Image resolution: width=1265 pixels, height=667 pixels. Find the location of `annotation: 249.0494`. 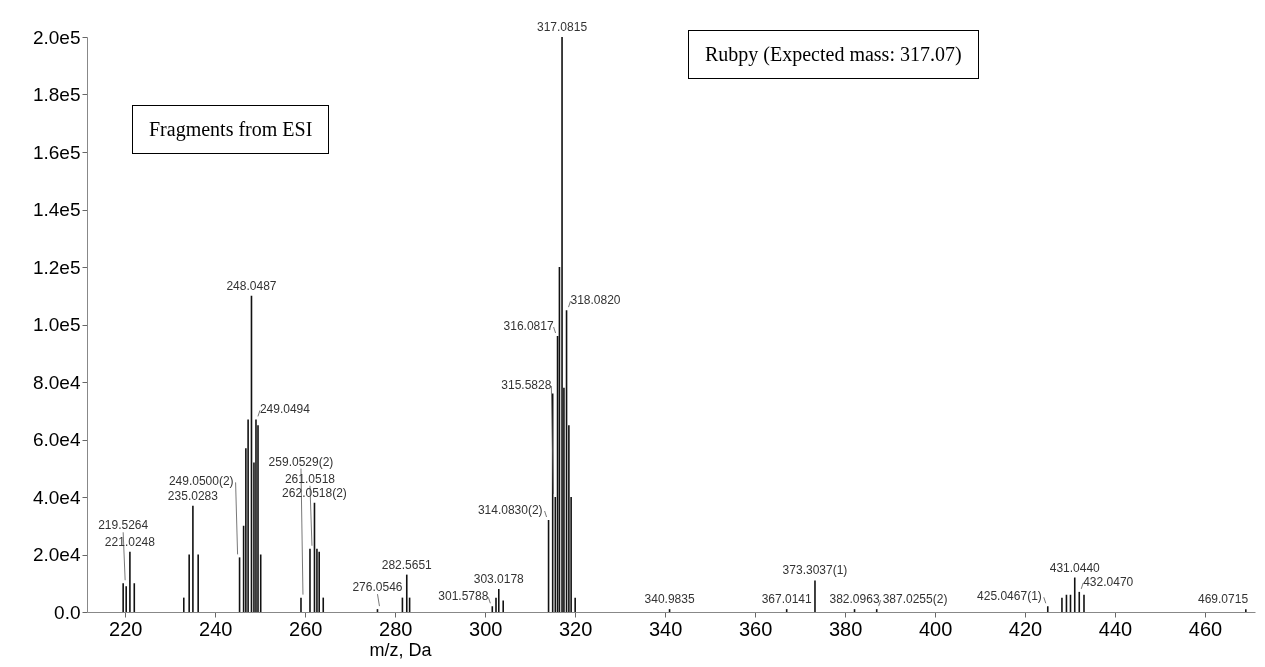

annotation: 249.0494 is located at coordinates (285, 409).